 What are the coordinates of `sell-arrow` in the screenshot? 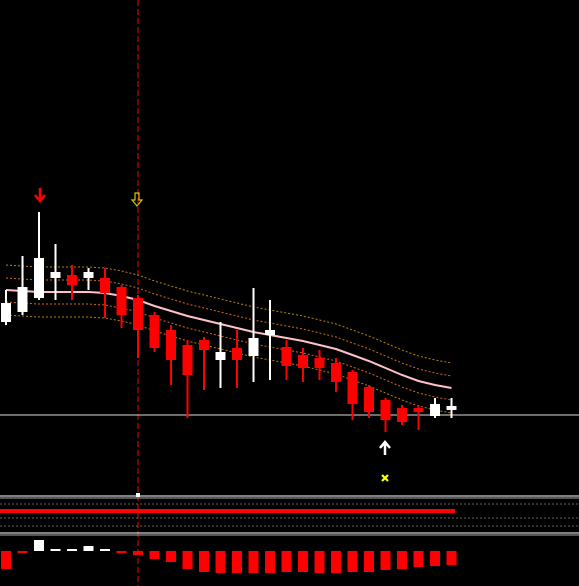 It's located at (40, 195).